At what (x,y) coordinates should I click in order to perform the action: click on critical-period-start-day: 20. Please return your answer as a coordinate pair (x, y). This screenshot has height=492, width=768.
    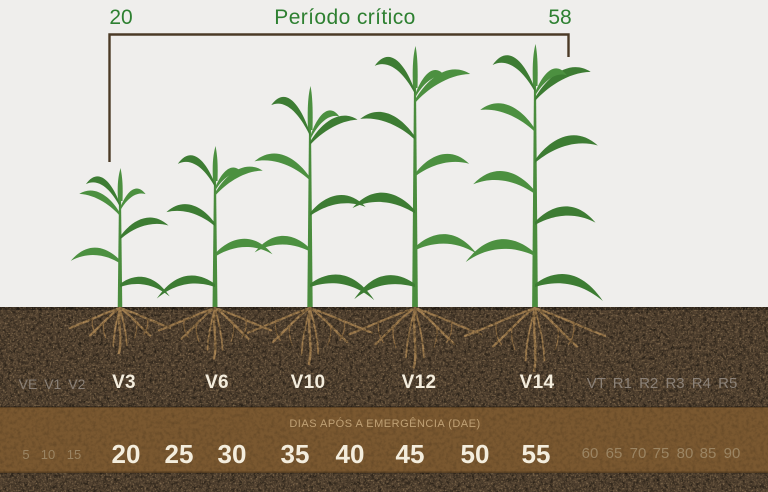
    Looking at the image, I should click on (121, 17).